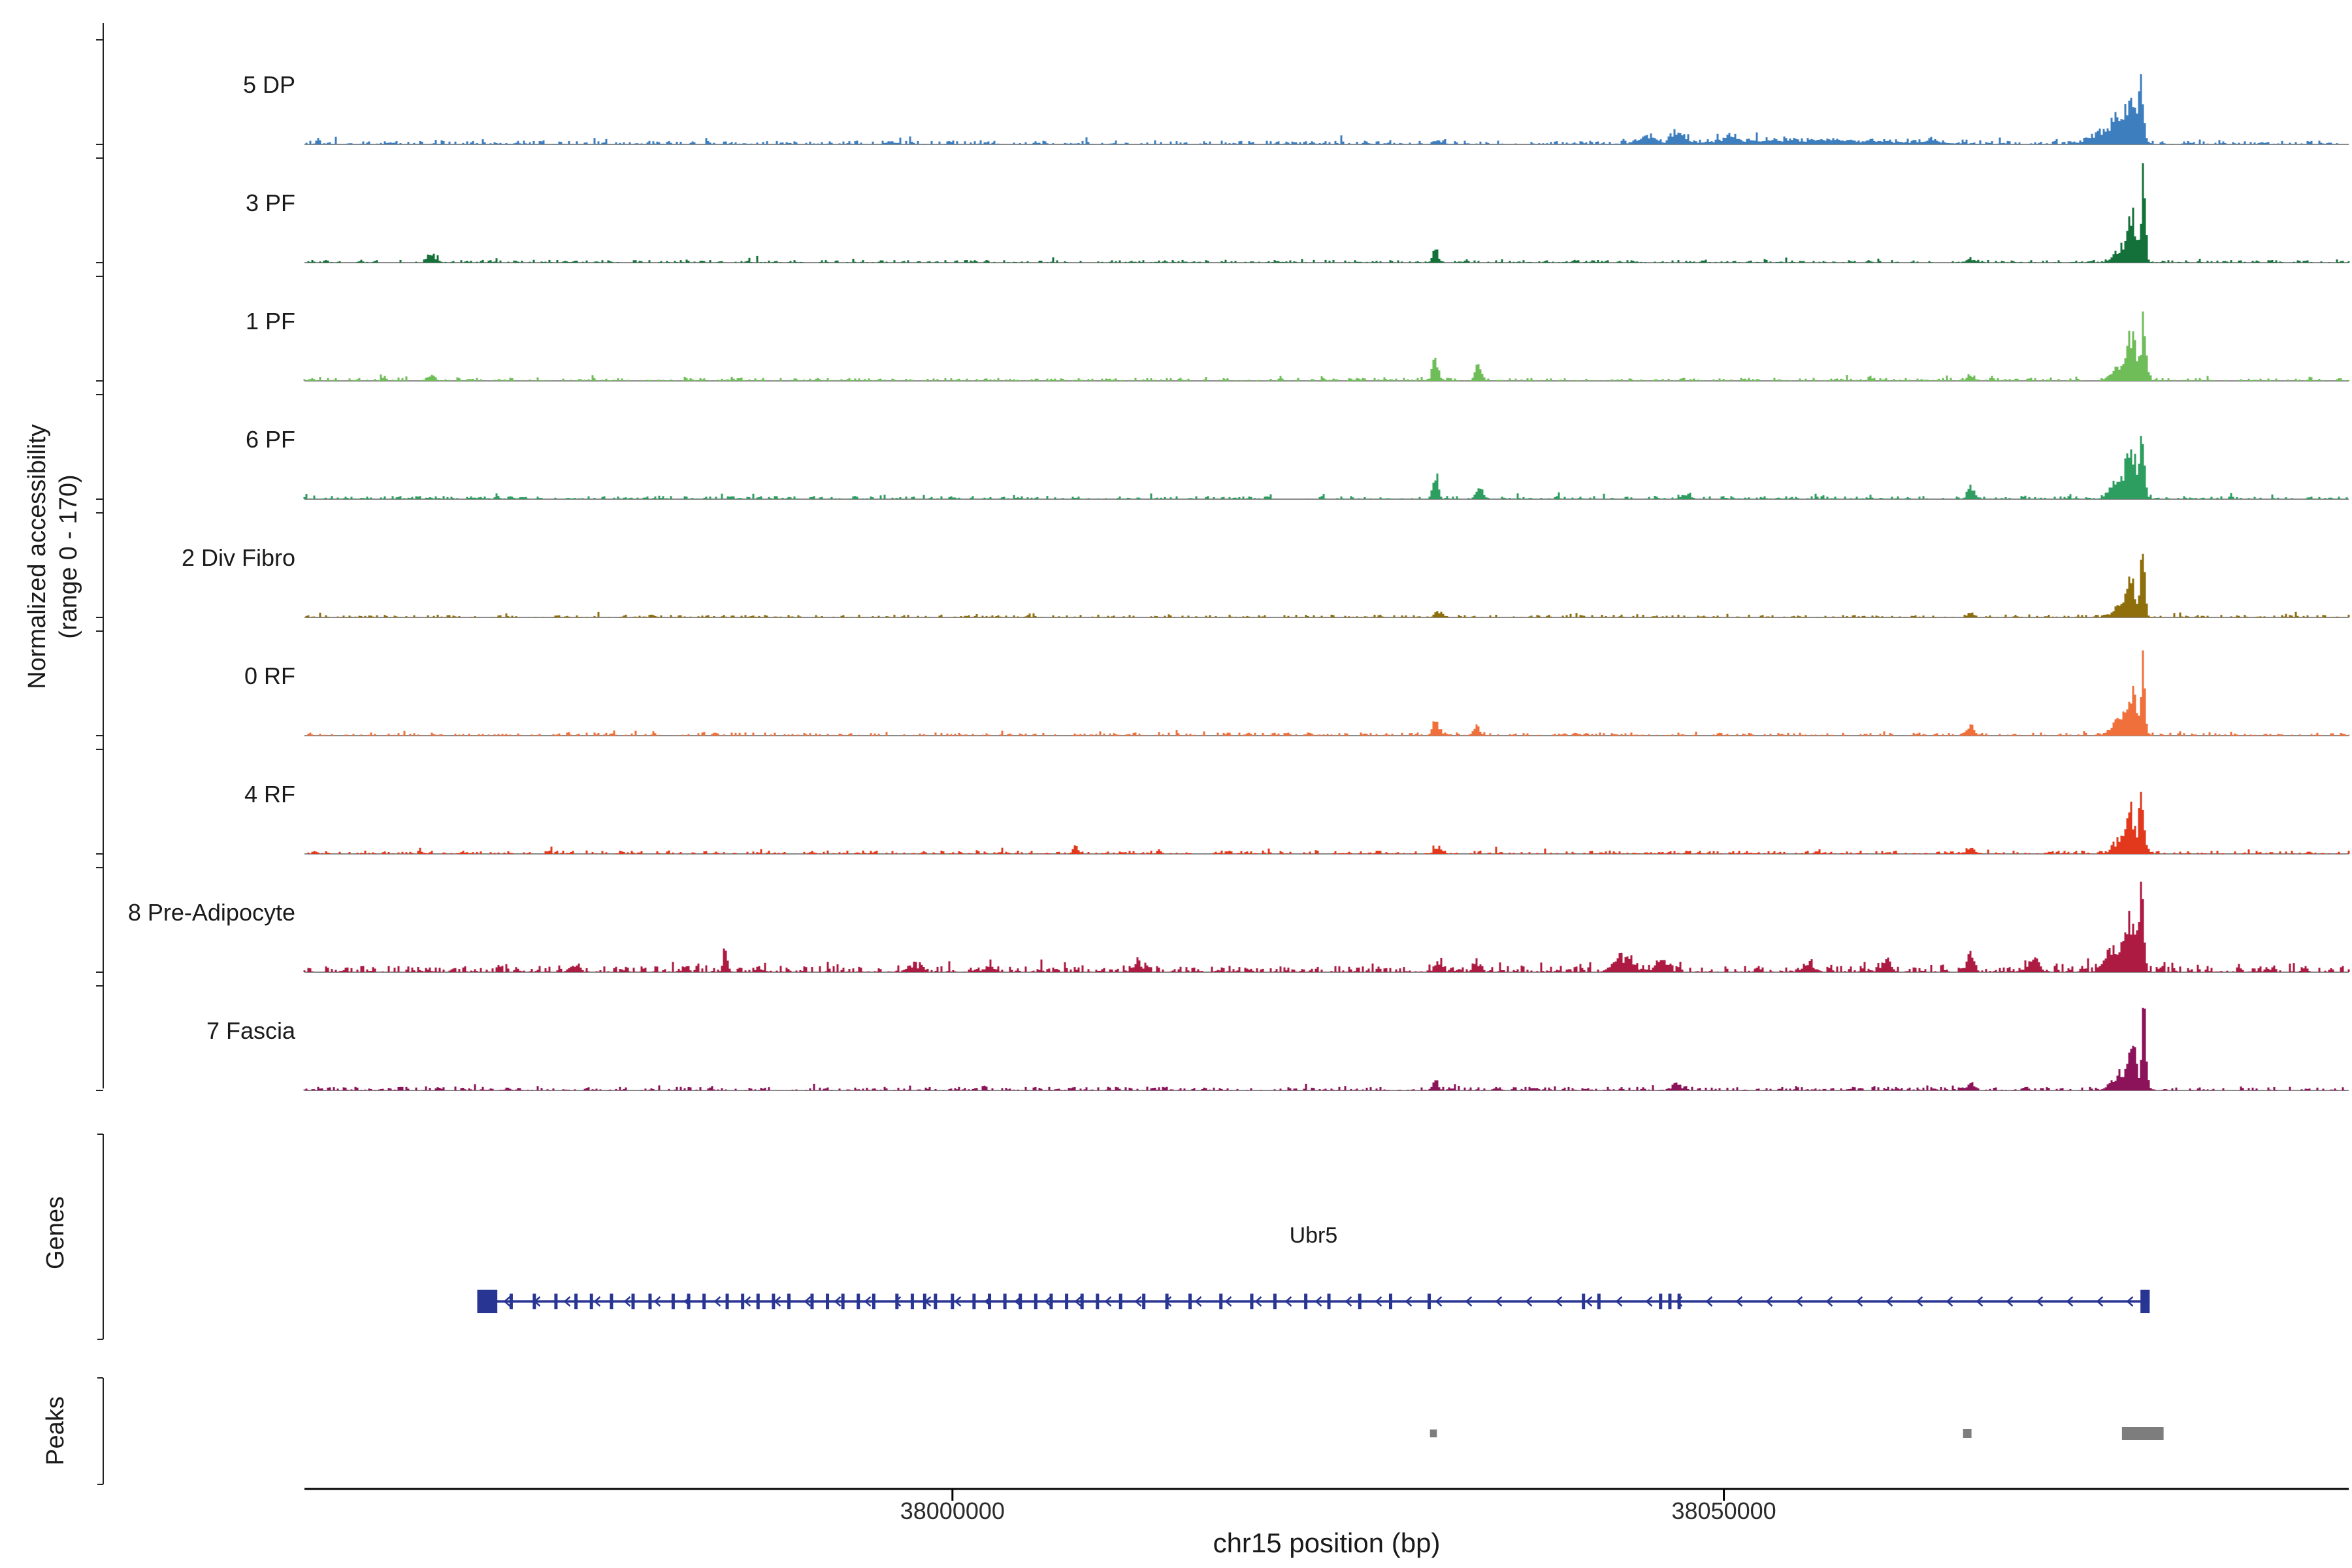 The image size is (2352, 1568). What do you see at coordinates (269, 794) in the screenshot?
I see `track-label: 4 RF` at bounding box center [269, 794].